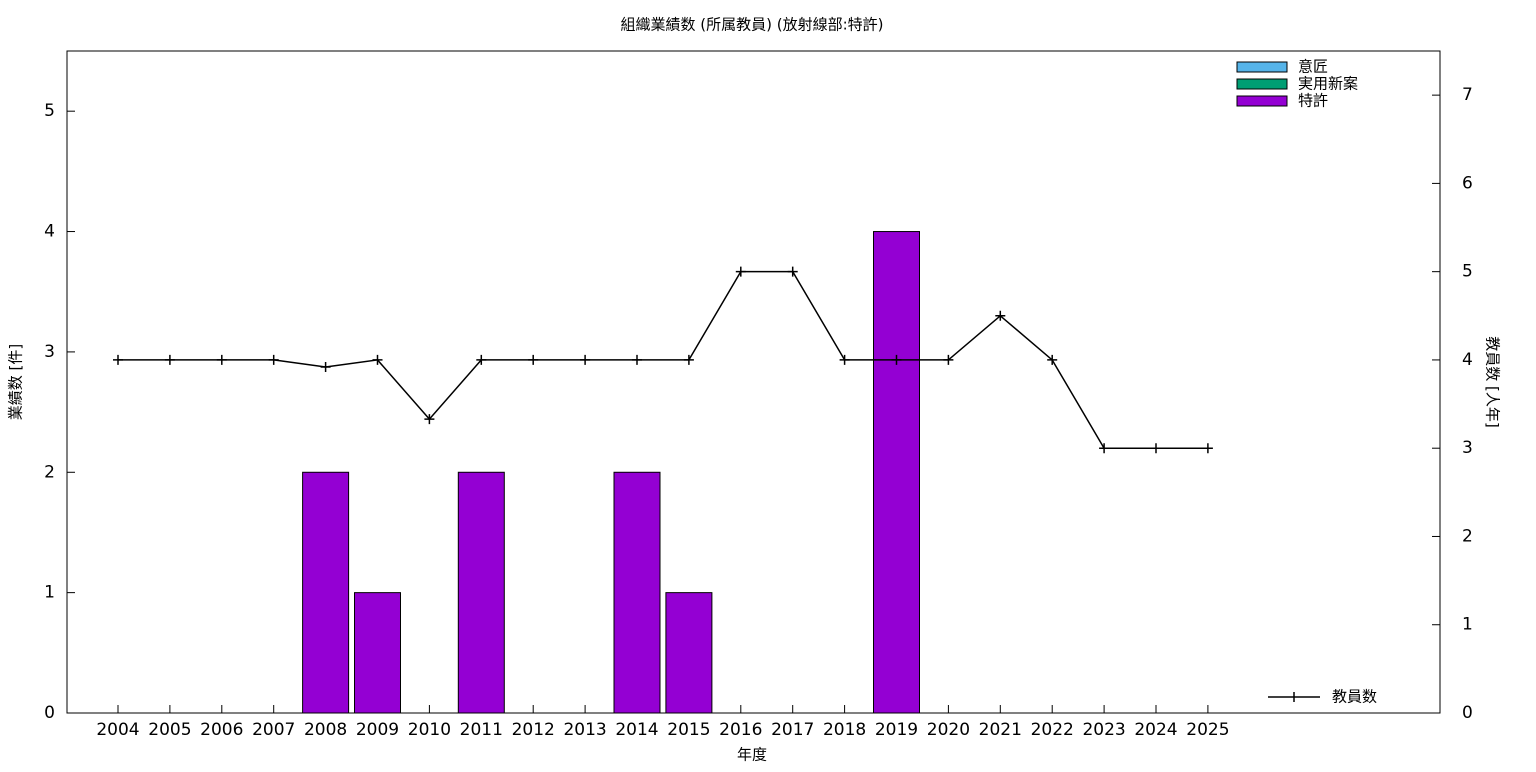 This screenshot has height=772, width=1536. Describe the element at coordinates (49, 593) in the screenshot. I see `y-tick-label: 1` at that location.